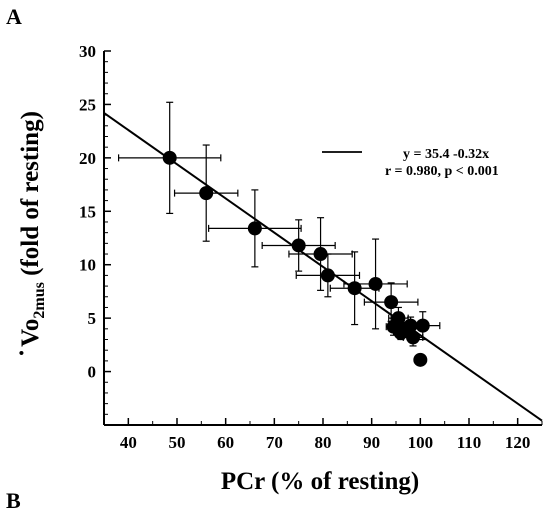 The width and height of the screenshot is (543, 521). What do you see at coordinates (518, 442) in the screenshot?
I see `x-tick-label: 120` at bounding box center [518, 442].